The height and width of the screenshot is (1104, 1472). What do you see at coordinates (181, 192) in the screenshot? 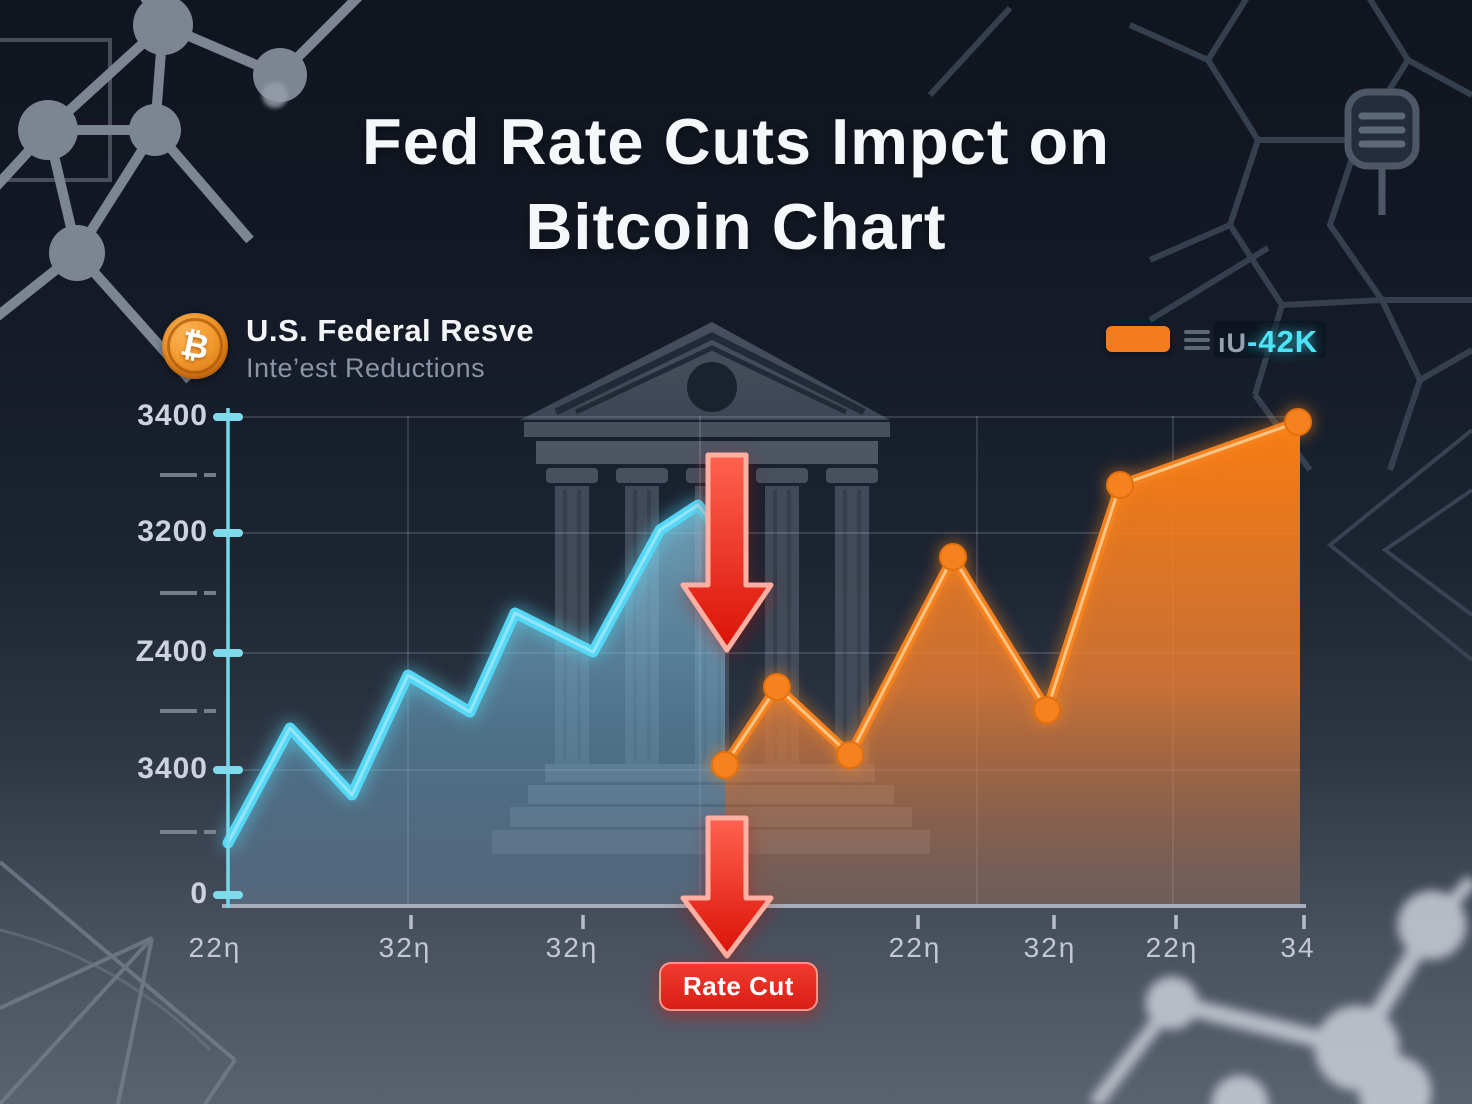
I see `network-graph-icon` at bounding box center [181, 192].